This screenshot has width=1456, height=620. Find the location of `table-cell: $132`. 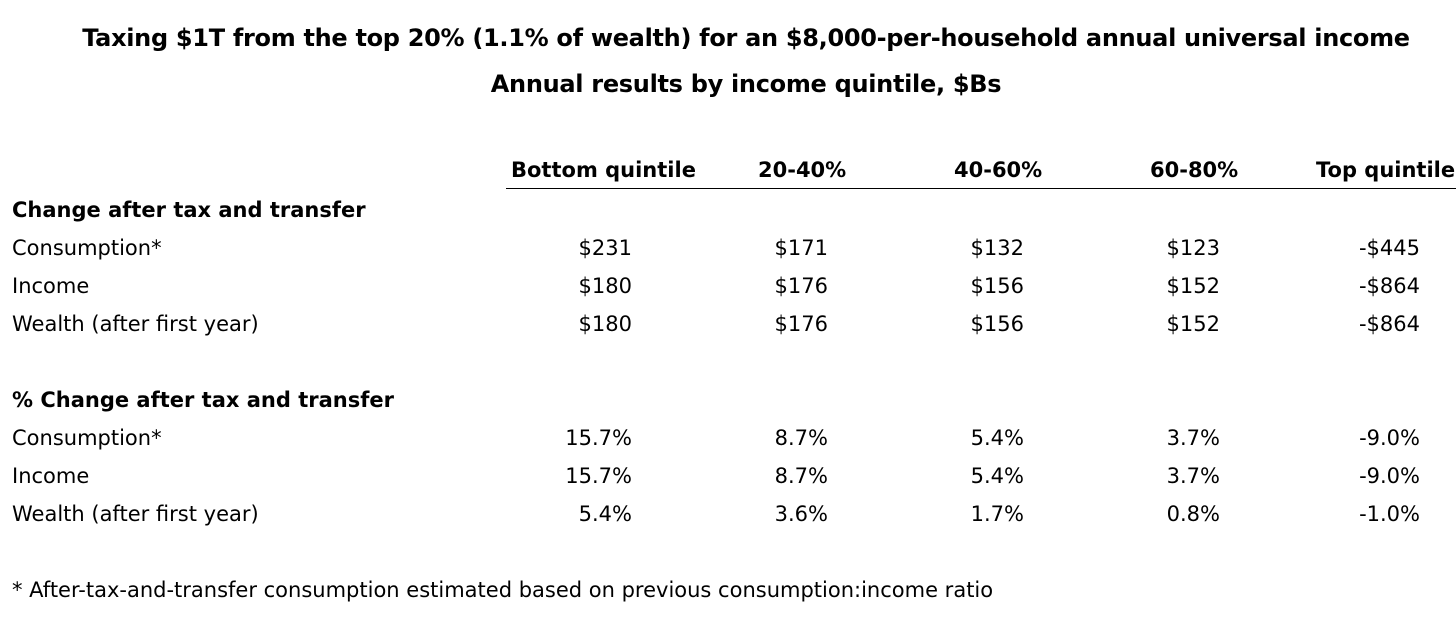

table-cell: $132 is located at coordinates (997, 248).